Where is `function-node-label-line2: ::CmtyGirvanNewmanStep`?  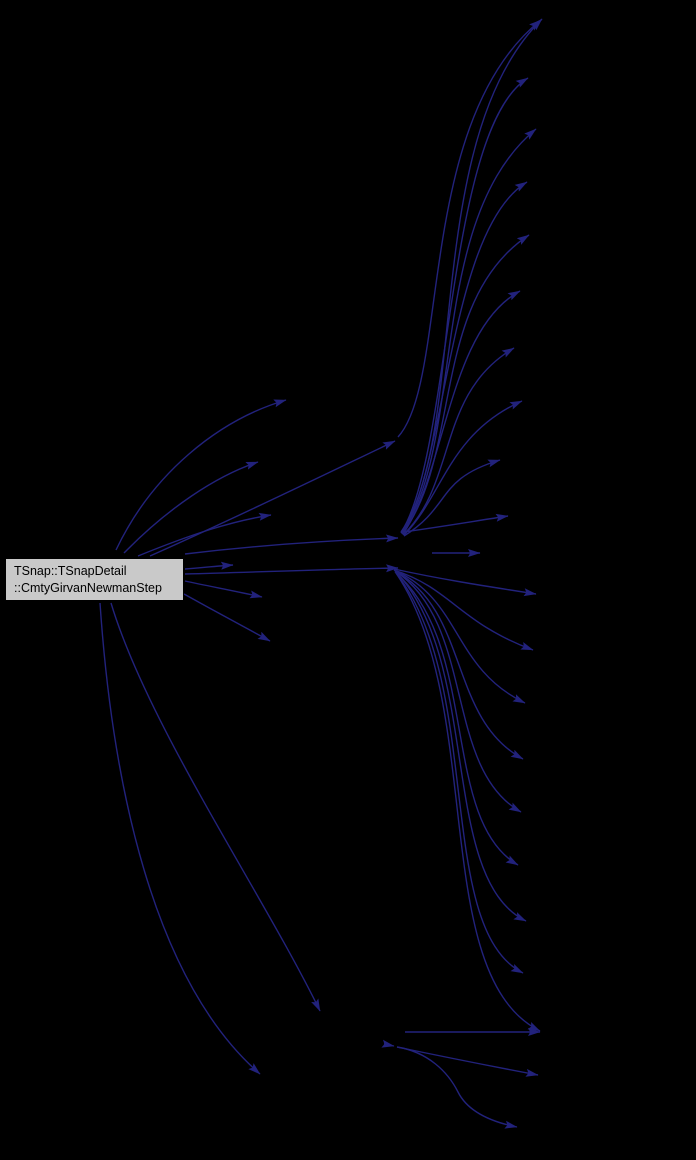
function-node-label-line2: ::CmtyGirvanNewmanStep is located at coordinates (88, 587).